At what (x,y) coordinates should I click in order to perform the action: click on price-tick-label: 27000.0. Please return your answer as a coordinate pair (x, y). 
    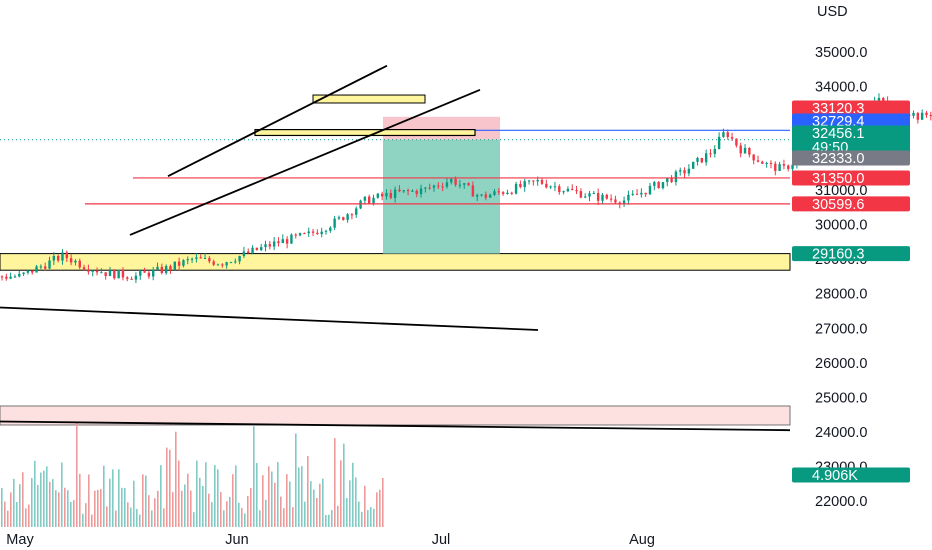
    Looking at the image, I should click on (841, 329).